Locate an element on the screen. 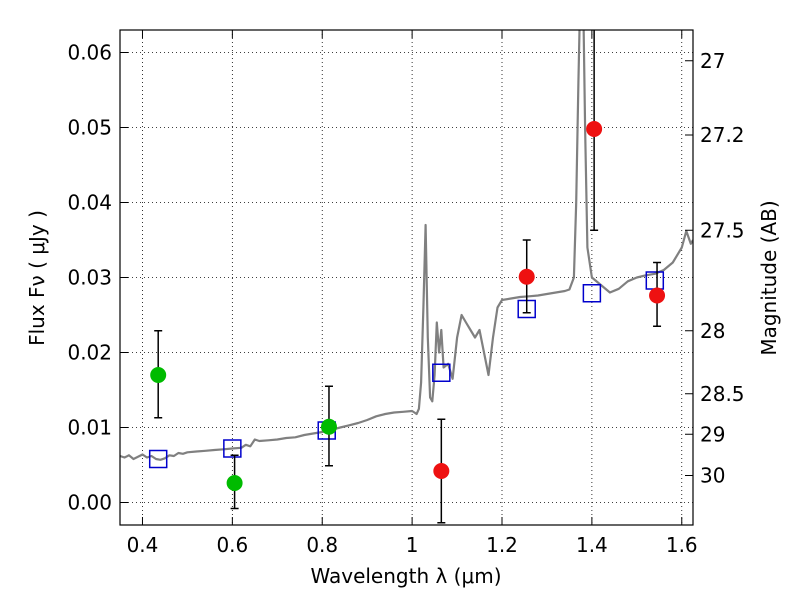  x-axis-label: Wavelength λ (μm) is located at coordinates (405, 576).